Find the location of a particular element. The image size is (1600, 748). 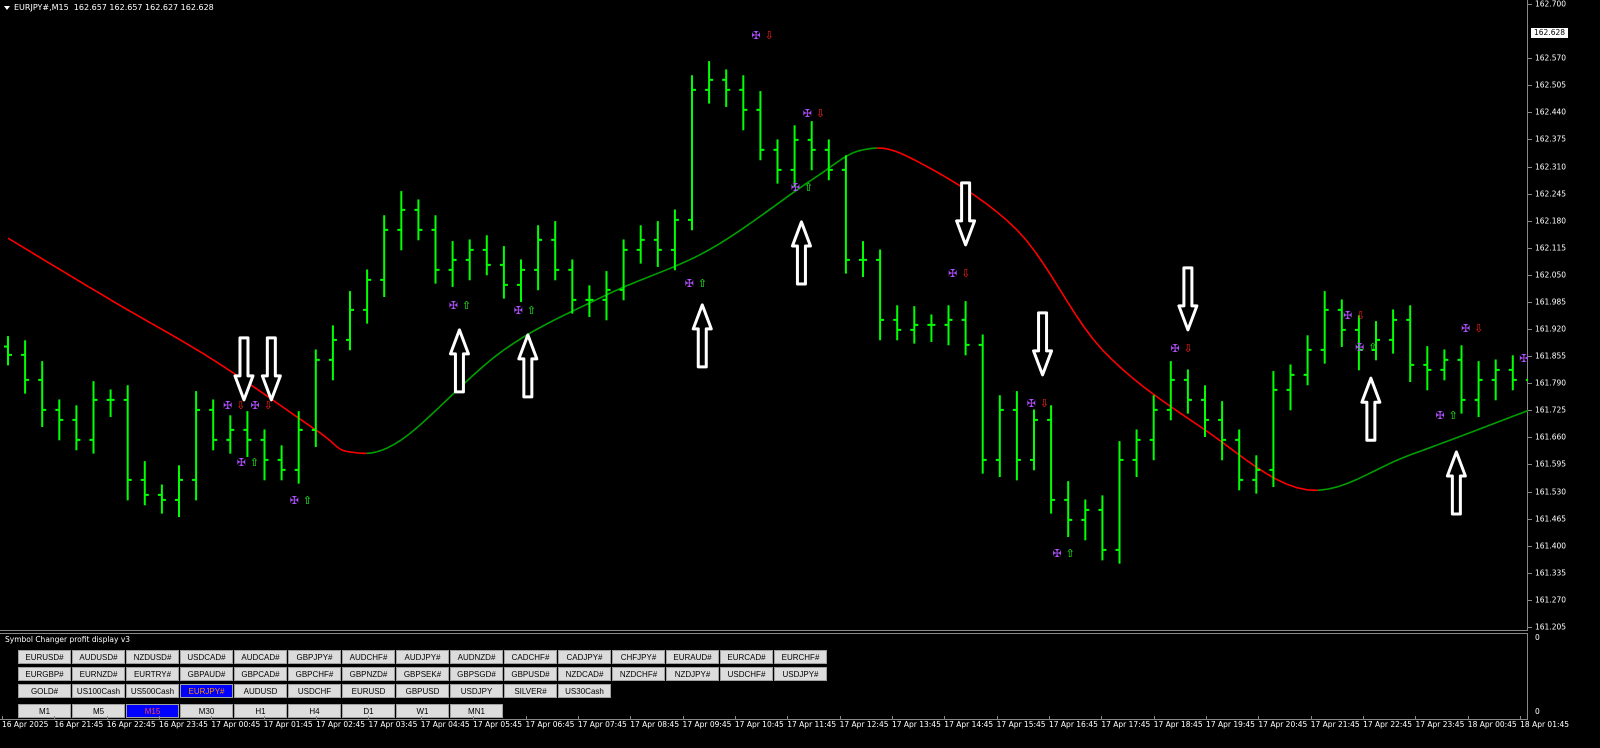

up-arrow-annotation-icon is located at coordinates (702, 336).